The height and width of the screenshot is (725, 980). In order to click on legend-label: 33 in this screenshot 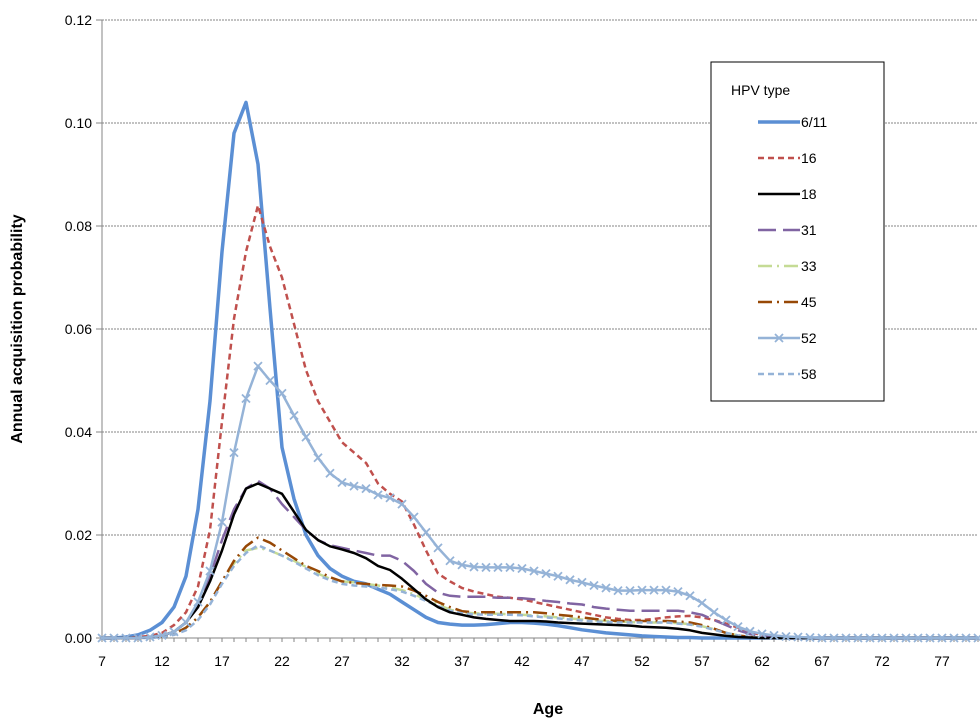, I will do `click(809, 266)`.